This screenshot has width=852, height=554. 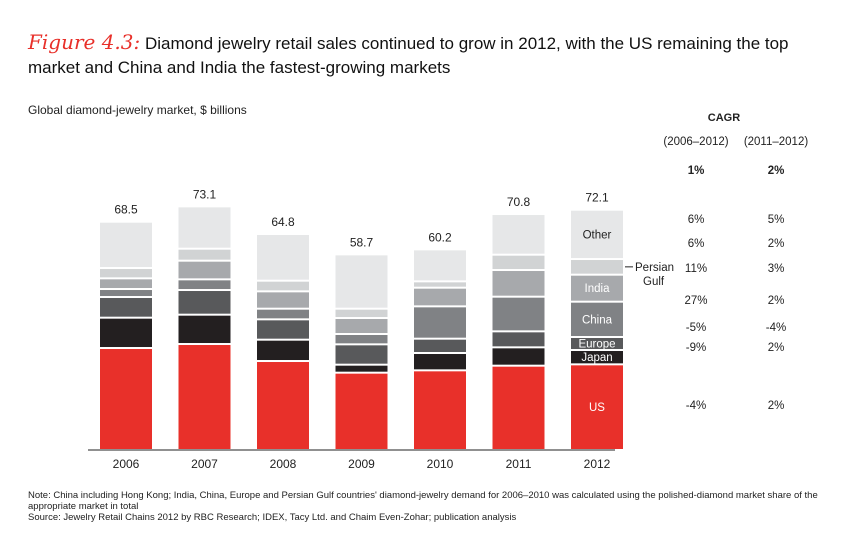 What do you see at coordinates (204, 270) in the screenshot?
I see `bar-segment-india-2007` at bounding box center [204, 270].